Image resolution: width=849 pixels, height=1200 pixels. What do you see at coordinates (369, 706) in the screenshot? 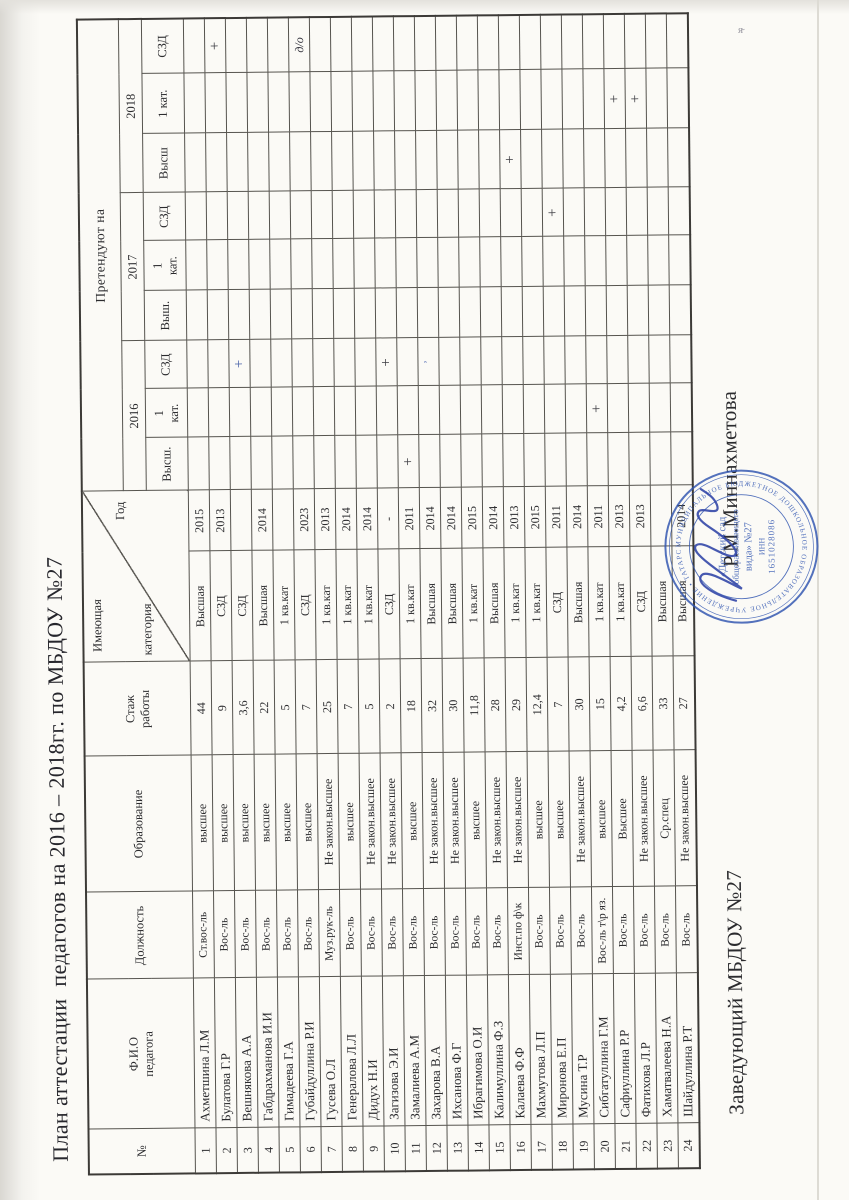
I see `teacher-experience: 5` at bounding box center [369, 706].